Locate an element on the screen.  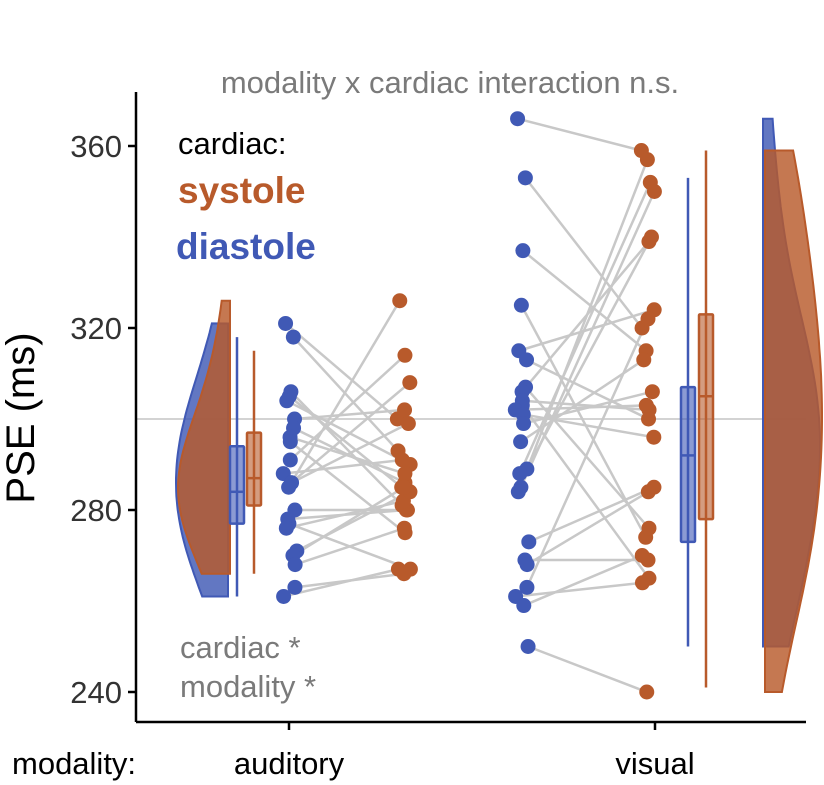
x-axis-prefix: modality: is located at coordinates (74, 763).